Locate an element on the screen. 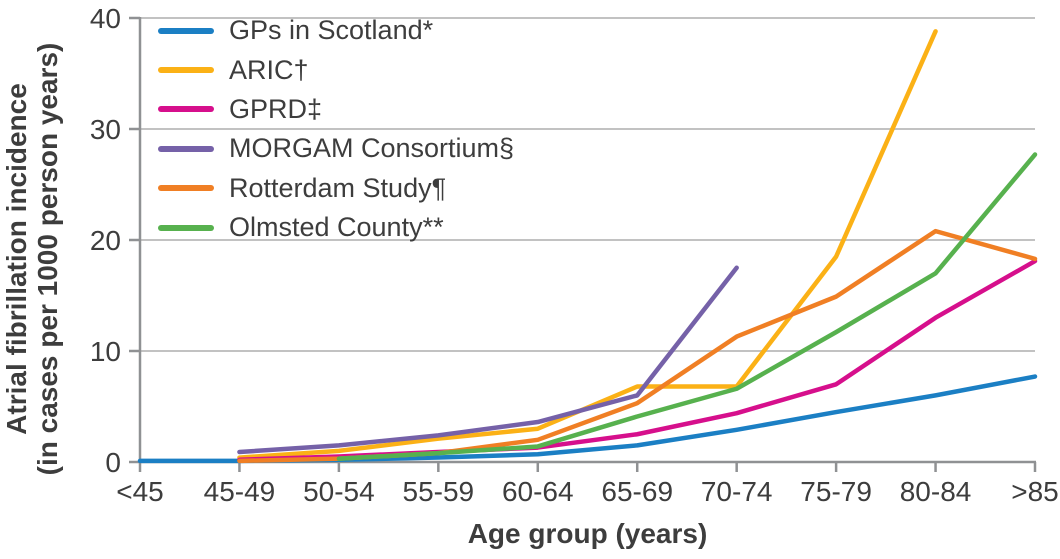  legend-item-gprd: GPRD‡ is located at coordinates (336, 109).